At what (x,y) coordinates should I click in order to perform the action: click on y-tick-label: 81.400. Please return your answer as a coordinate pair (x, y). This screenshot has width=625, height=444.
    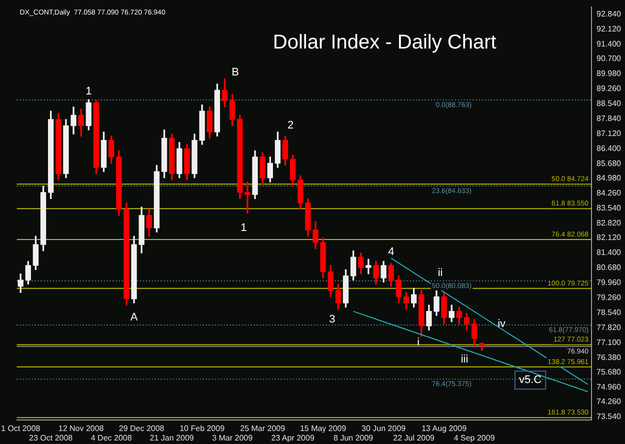
    Looking at the image, I should click on (609, 253).